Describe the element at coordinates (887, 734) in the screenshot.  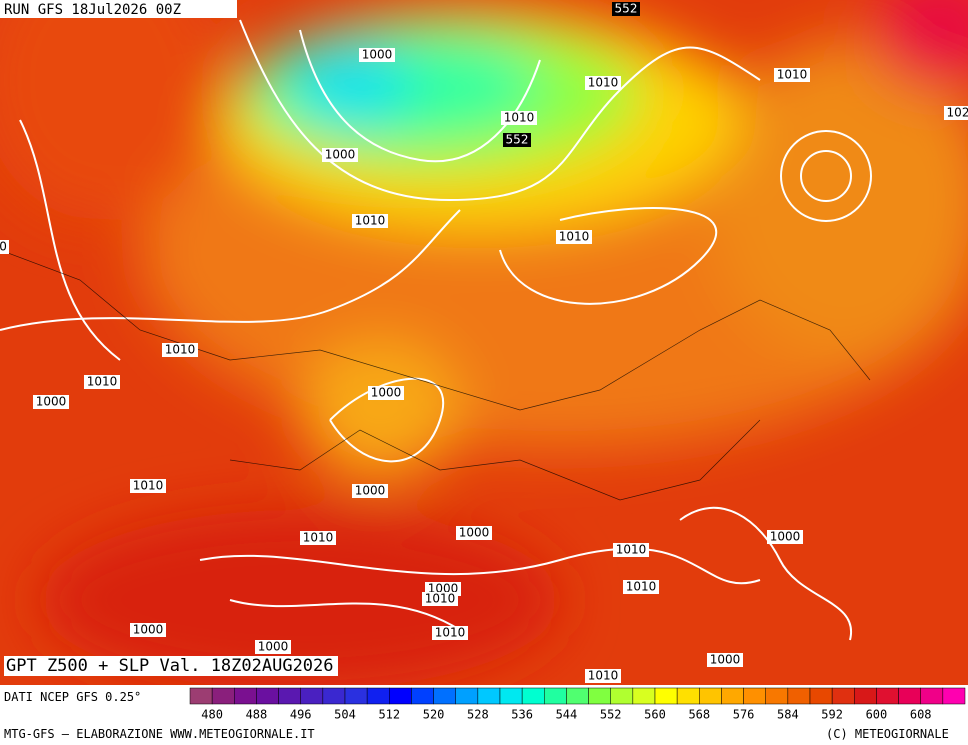
I see `copyright: (C) METEOGIORNALE` at that location.